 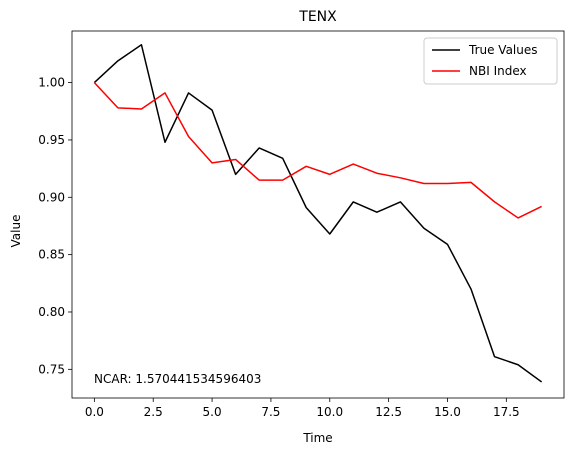 I want to click on x-axis-ticks: 0.0 2.5 5.0 7.5 10.0 12.5 15.0 17.5, so click(x=302, y=408).